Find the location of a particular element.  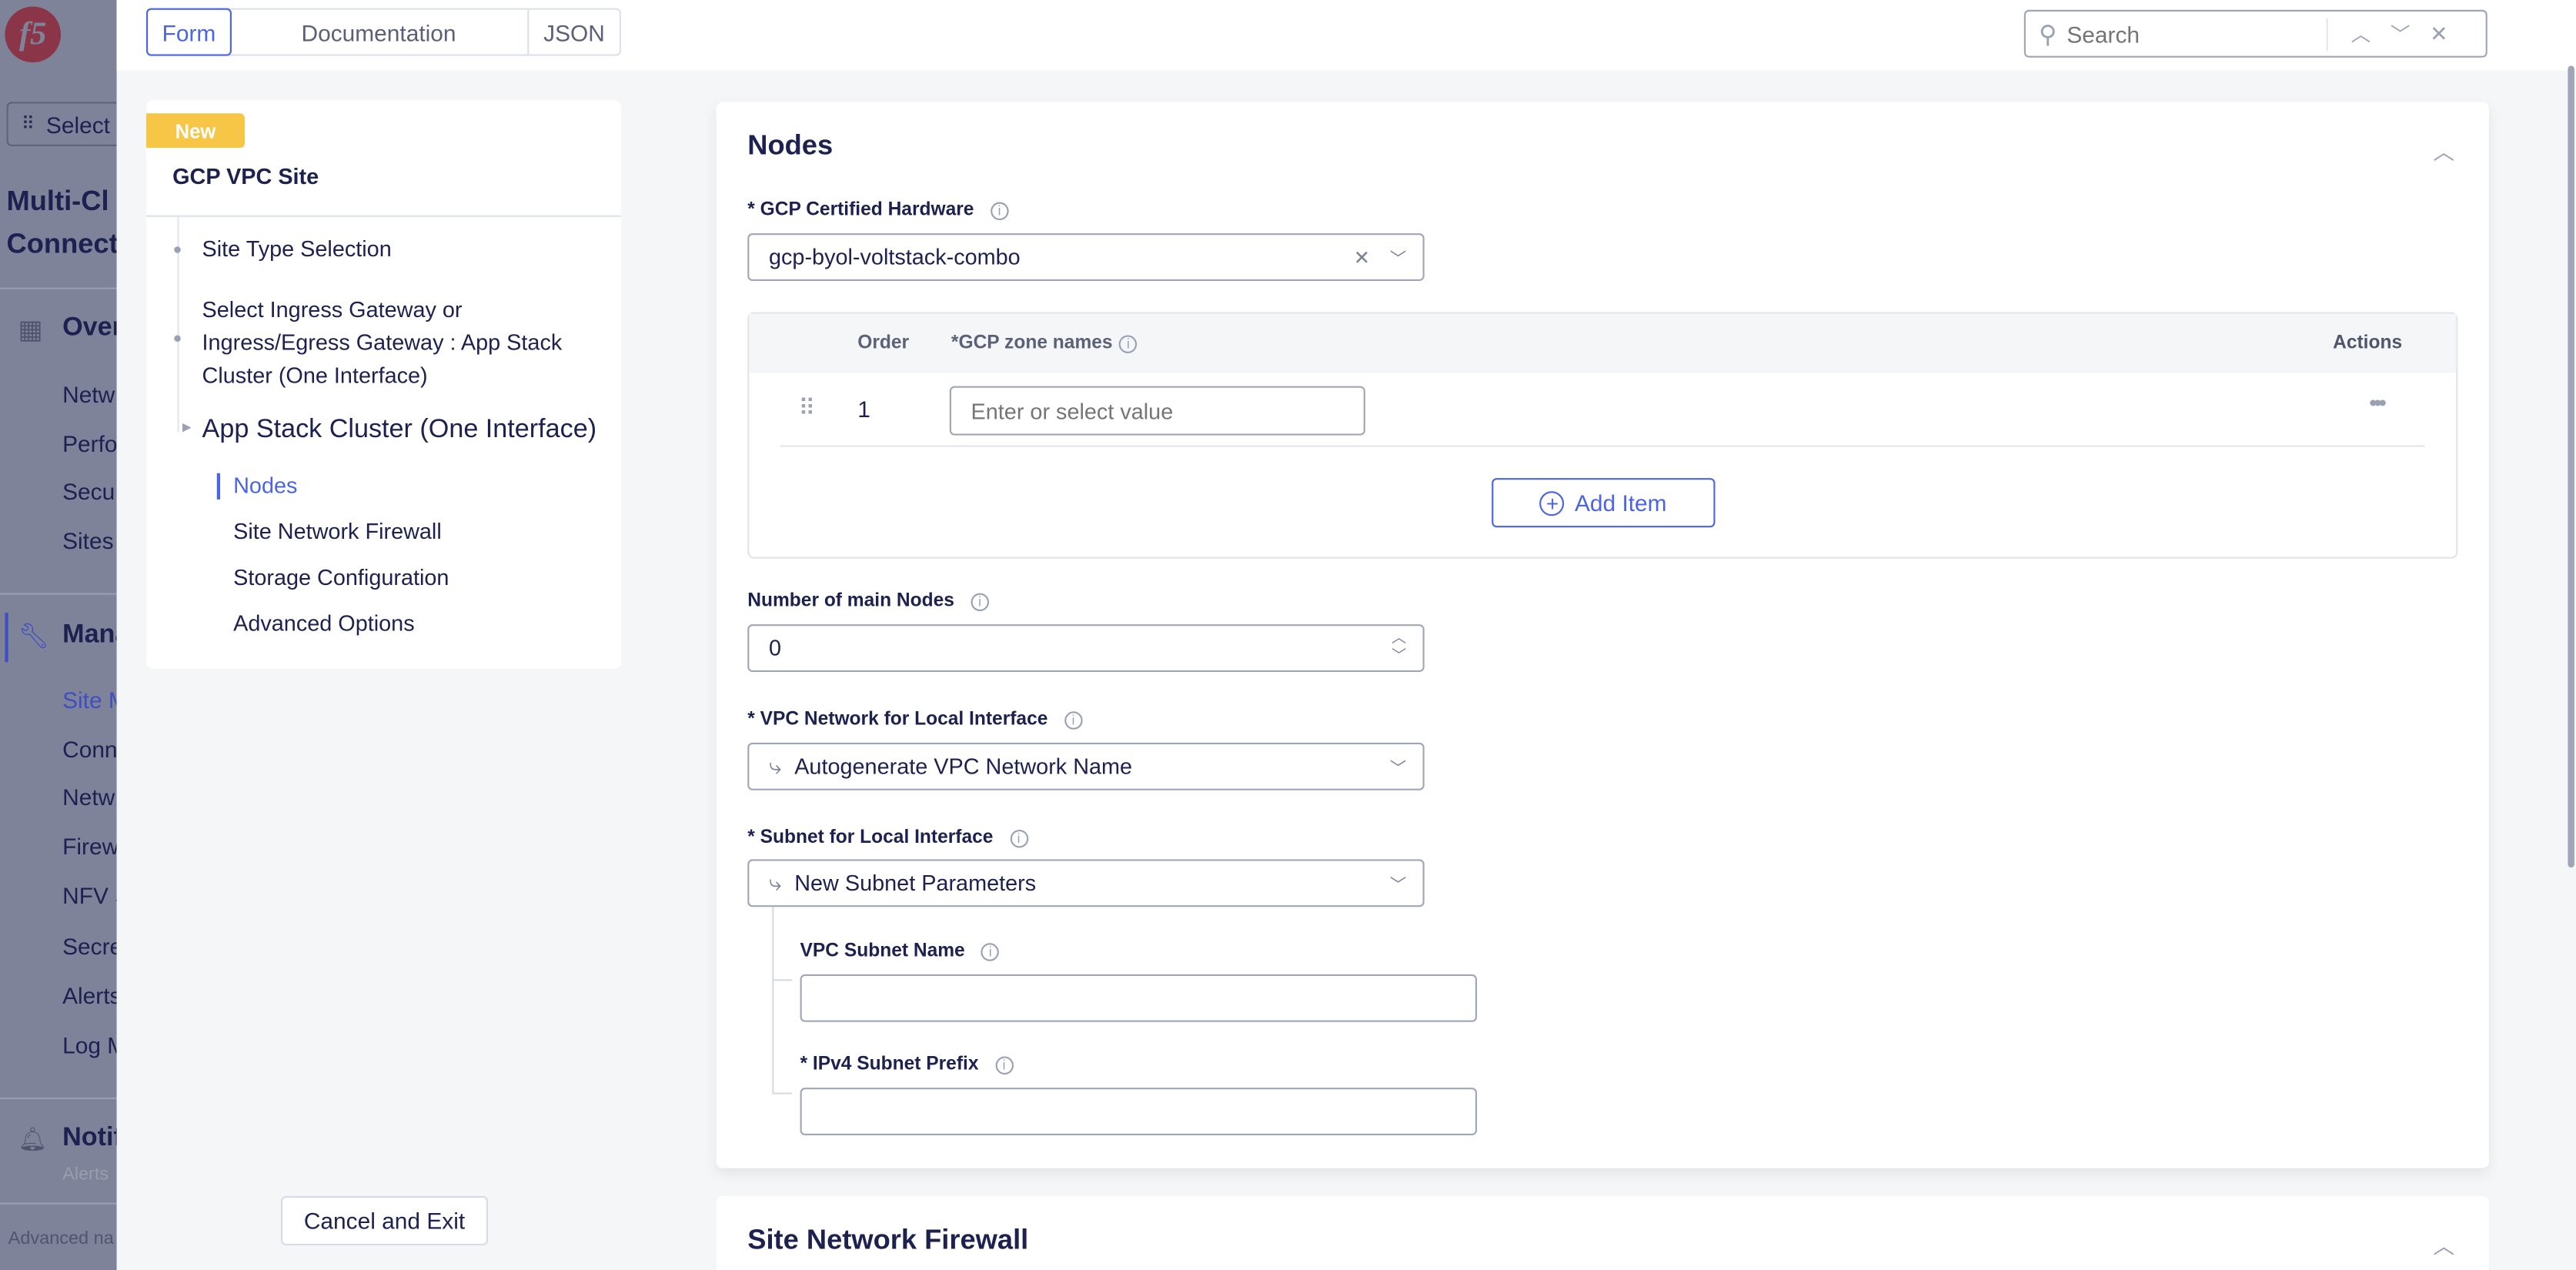

search-box: ⚲ ︿ ﹀ ✕ is located at coordinates (2255, 33).